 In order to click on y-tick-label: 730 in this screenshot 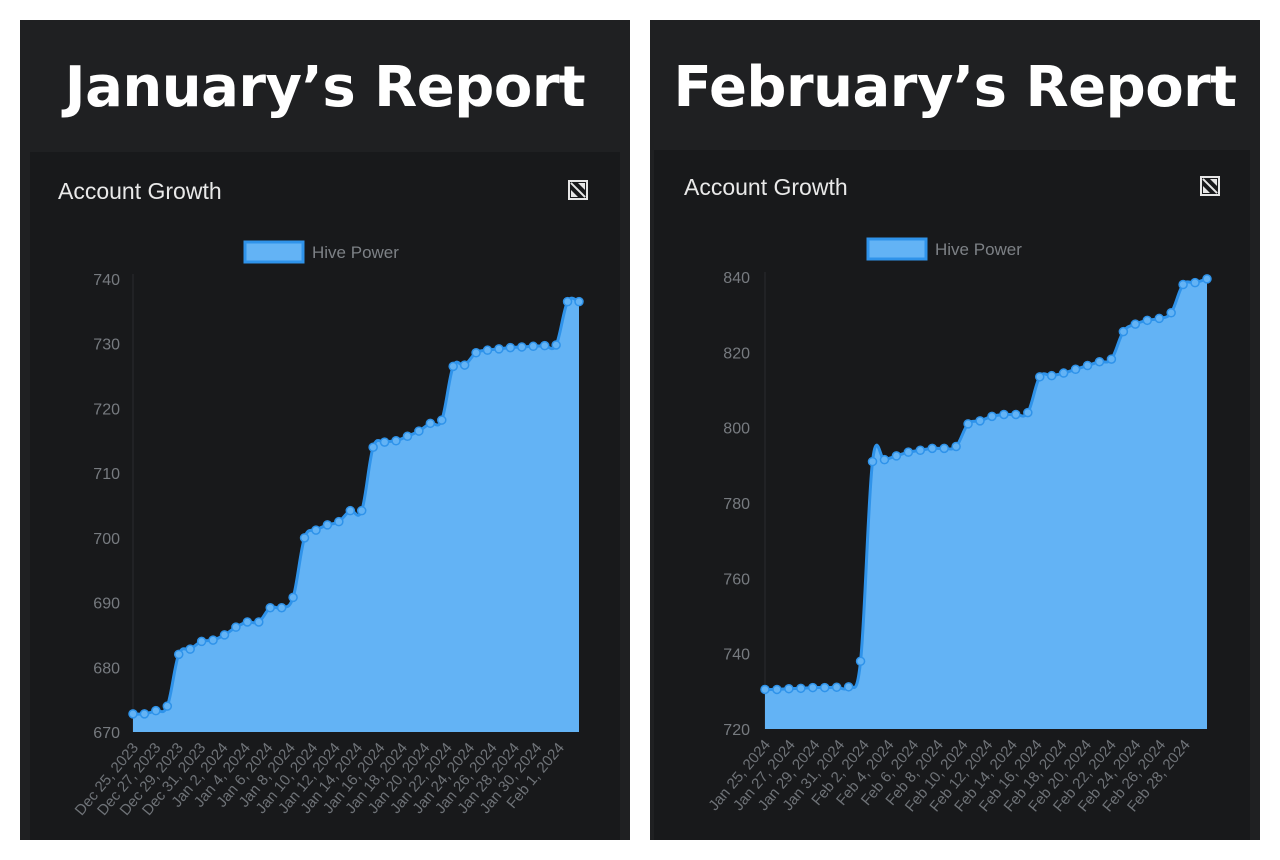, I will do `click(106, 345)`.